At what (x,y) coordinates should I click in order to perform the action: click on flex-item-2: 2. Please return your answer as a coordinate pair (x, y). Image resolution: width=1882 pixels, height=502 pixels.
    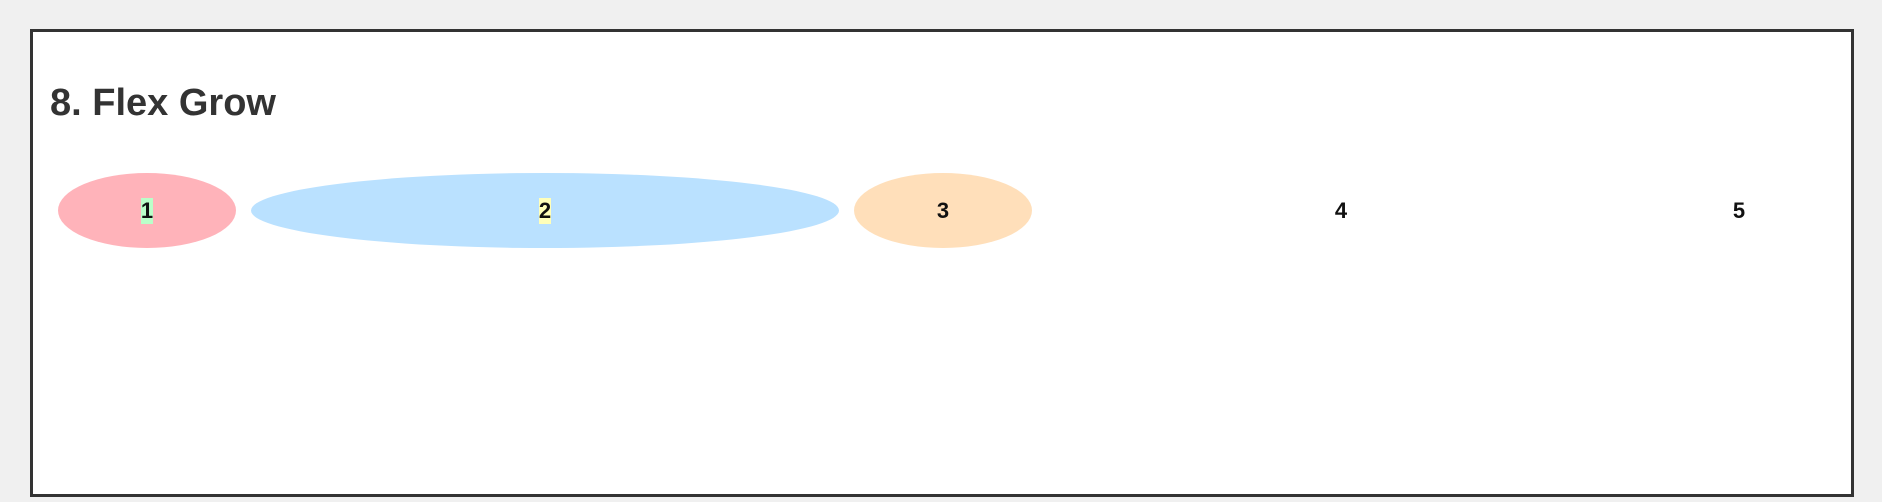
    Looking at the image, I should click on (545, 210).